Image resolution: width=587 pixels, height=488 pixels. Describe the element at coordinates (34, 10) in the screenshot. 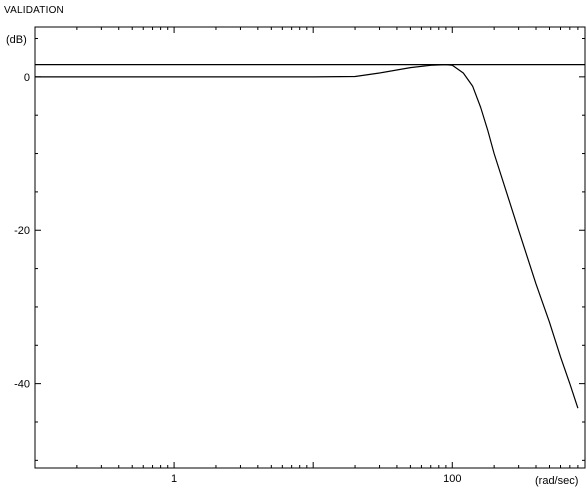

I see `chart-title: VALIDATION` at that location.